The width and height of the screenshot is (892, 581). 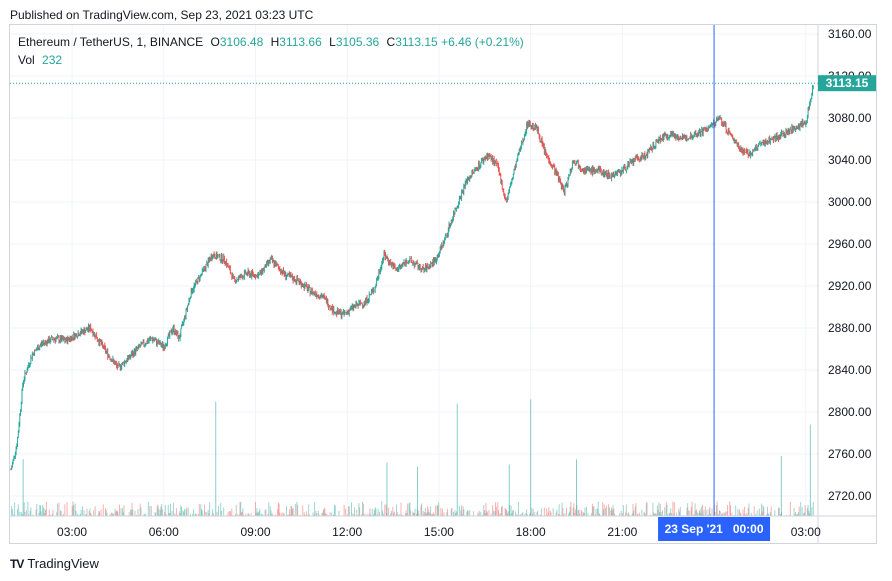 I want to click on change-value: +6.46 (+0.21%), so click(x=482, y=42).